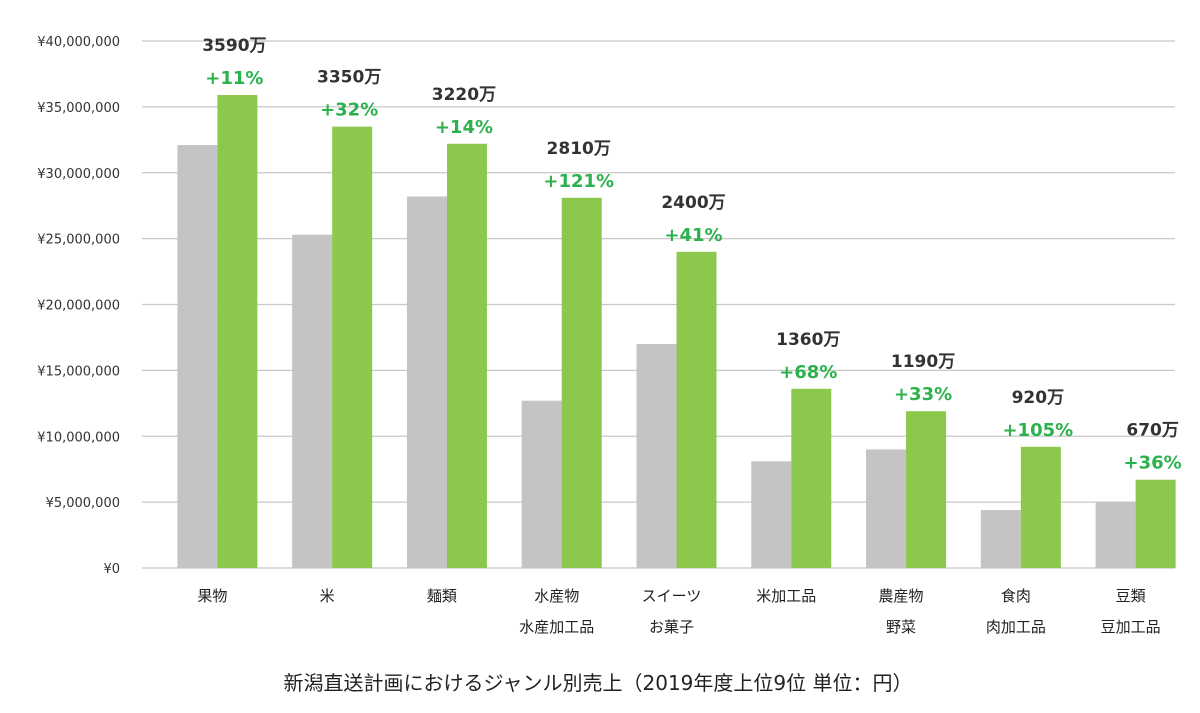 The image size is (1200, 713). Describe the element at coordinates (579, 149) in the screenshot. I see `value-label: 2810万` at that location.